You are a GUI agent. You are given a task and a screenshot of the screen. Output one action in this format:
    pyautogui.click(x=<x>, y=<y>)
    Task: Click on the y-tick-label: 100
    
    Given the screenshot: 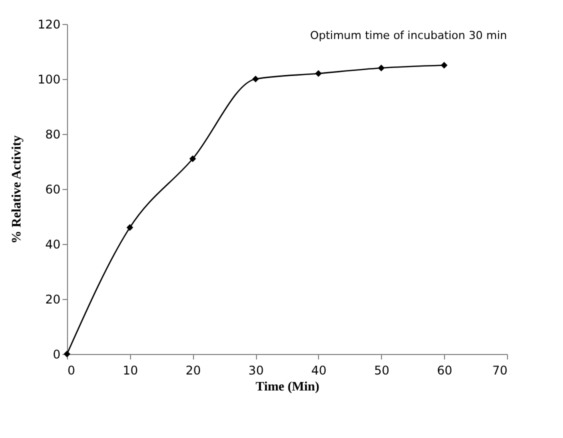 What is the action you would take?
    pyautogui.click(x=49, y=79)
    